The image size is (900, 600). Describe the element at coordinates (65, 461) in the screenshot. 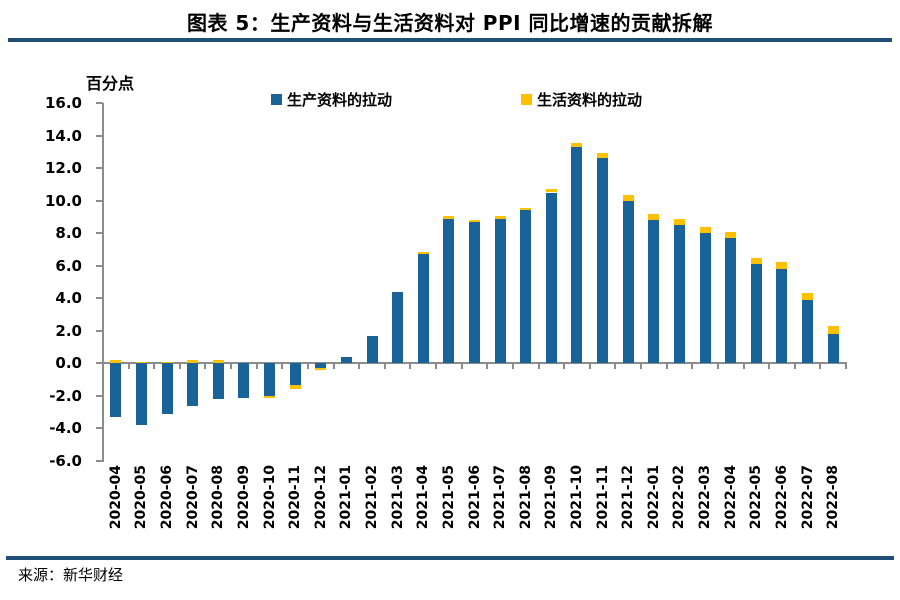

I see `y-tick-label: -6.0` at that location.